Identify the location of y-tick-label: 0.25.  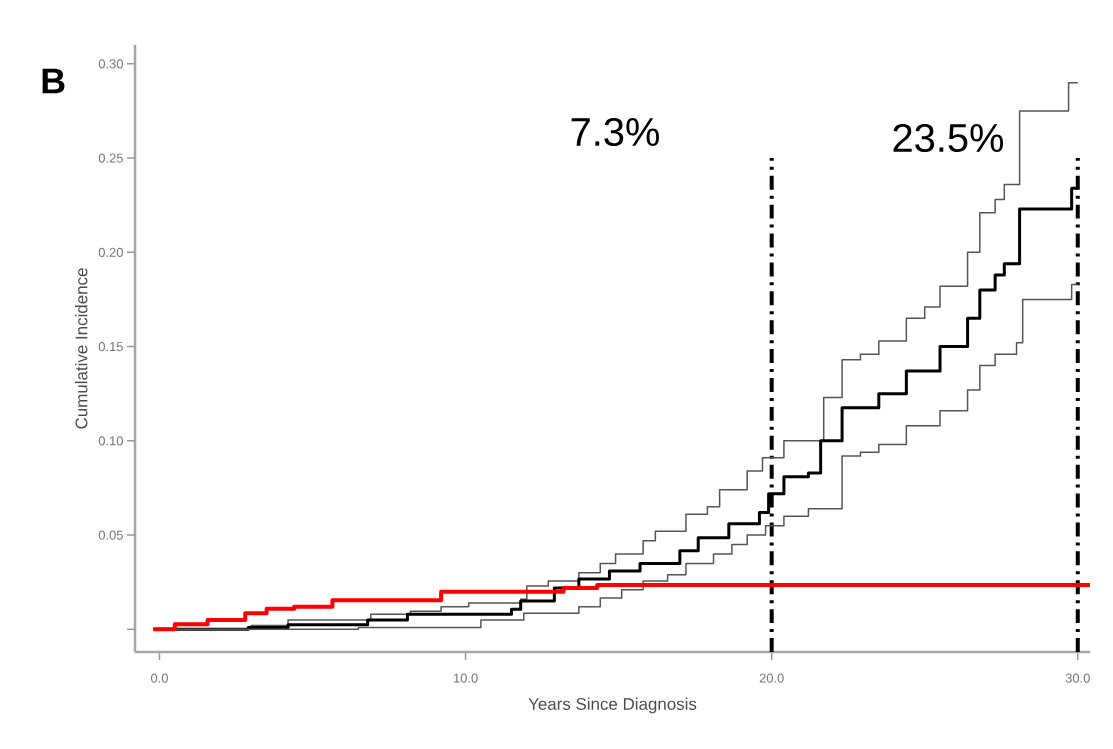
(110, 158).